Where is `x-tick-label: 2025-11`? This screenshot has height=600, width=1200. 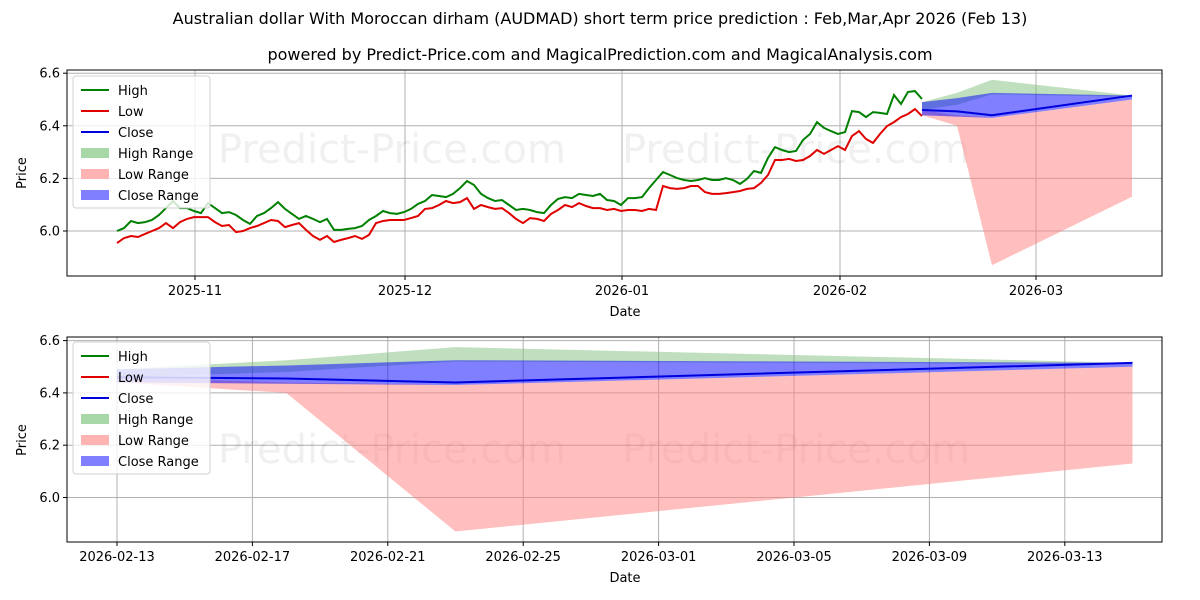
x-tick-label: 2025-11 is located at coordinates (195, 291).